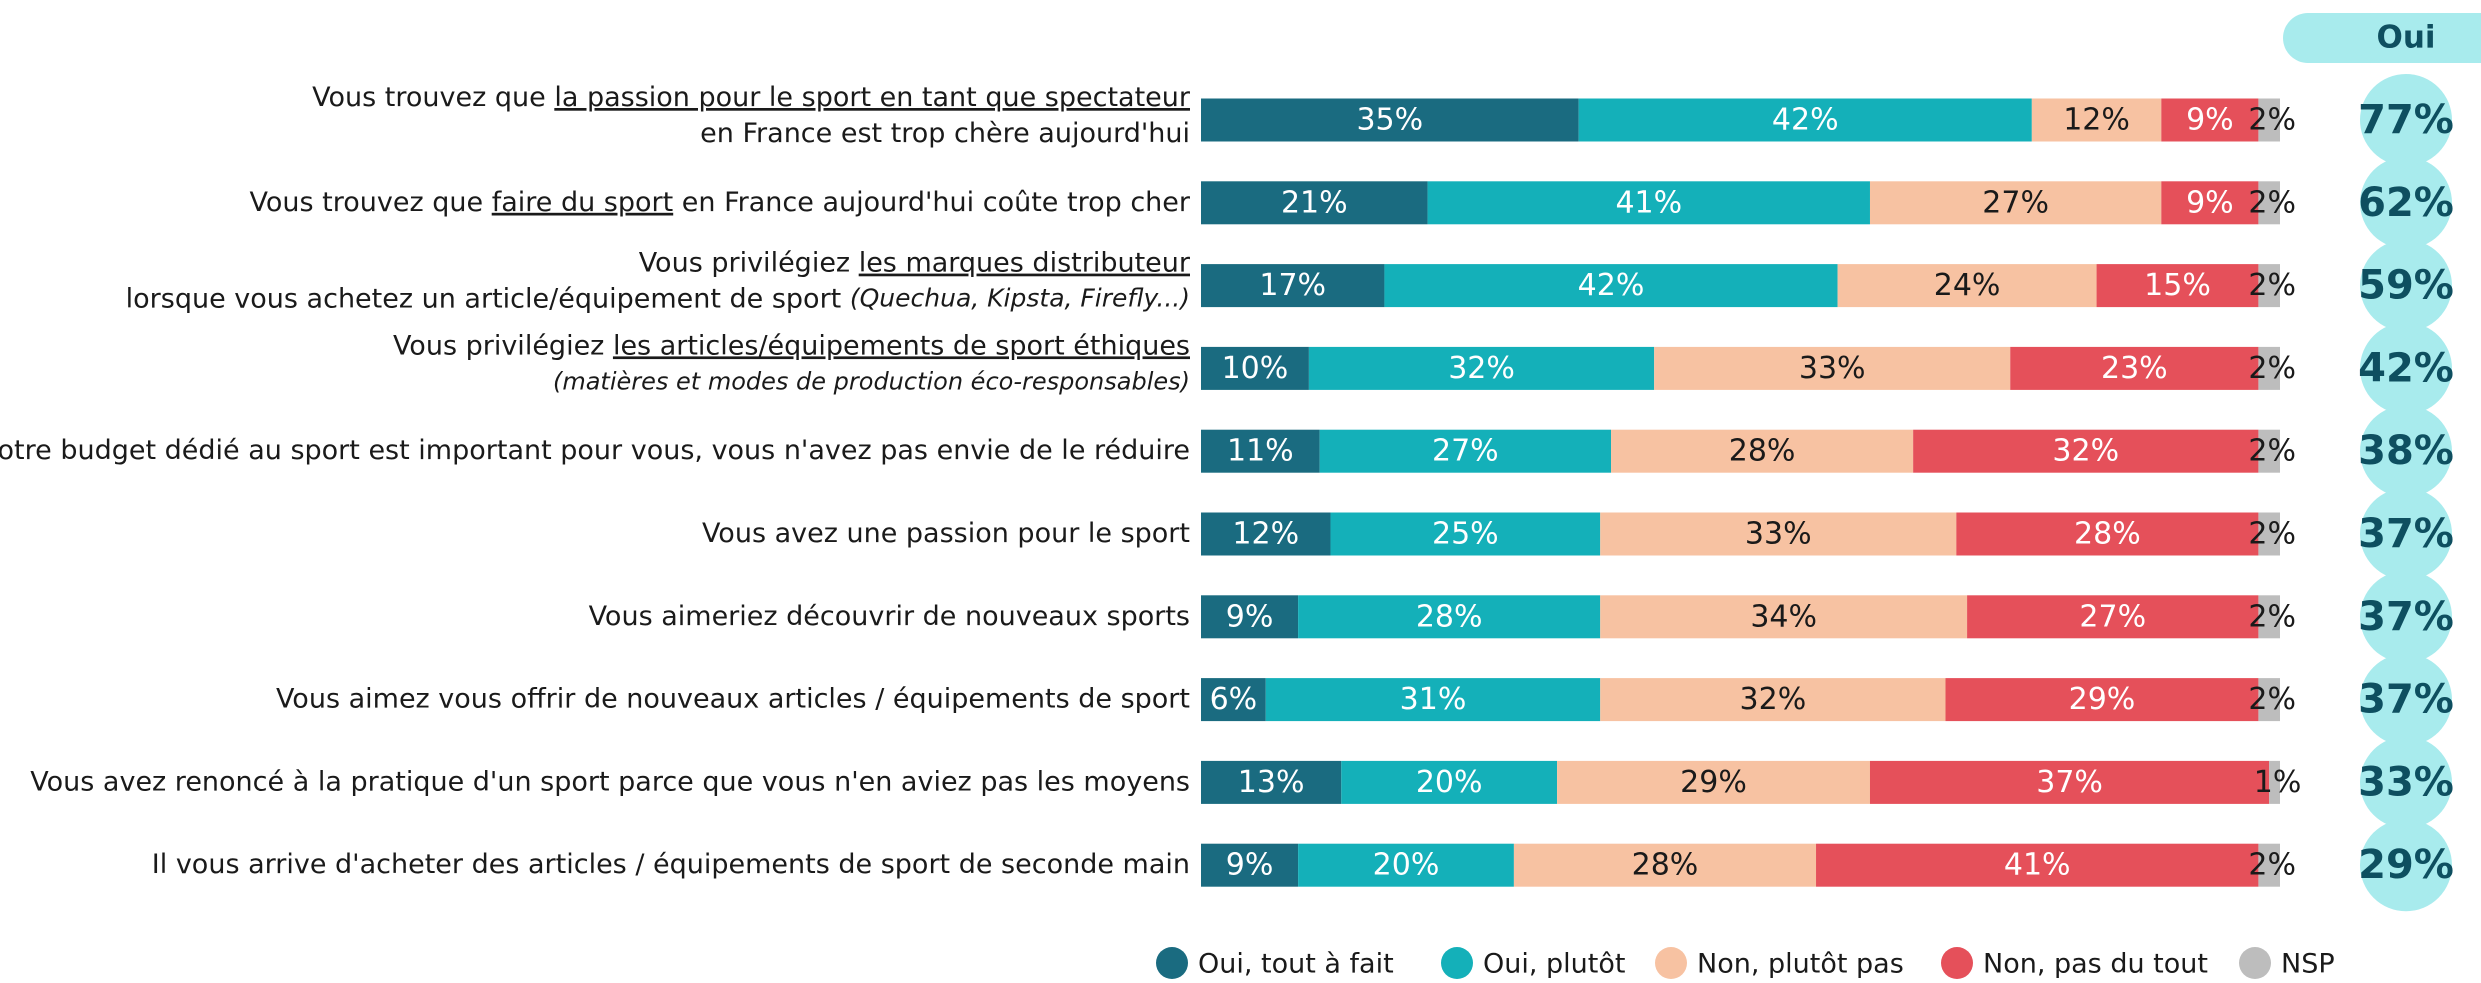 The image size is (2481, 983). I want to click on category-label-part: Vous trouvez que, so click(371, 201).